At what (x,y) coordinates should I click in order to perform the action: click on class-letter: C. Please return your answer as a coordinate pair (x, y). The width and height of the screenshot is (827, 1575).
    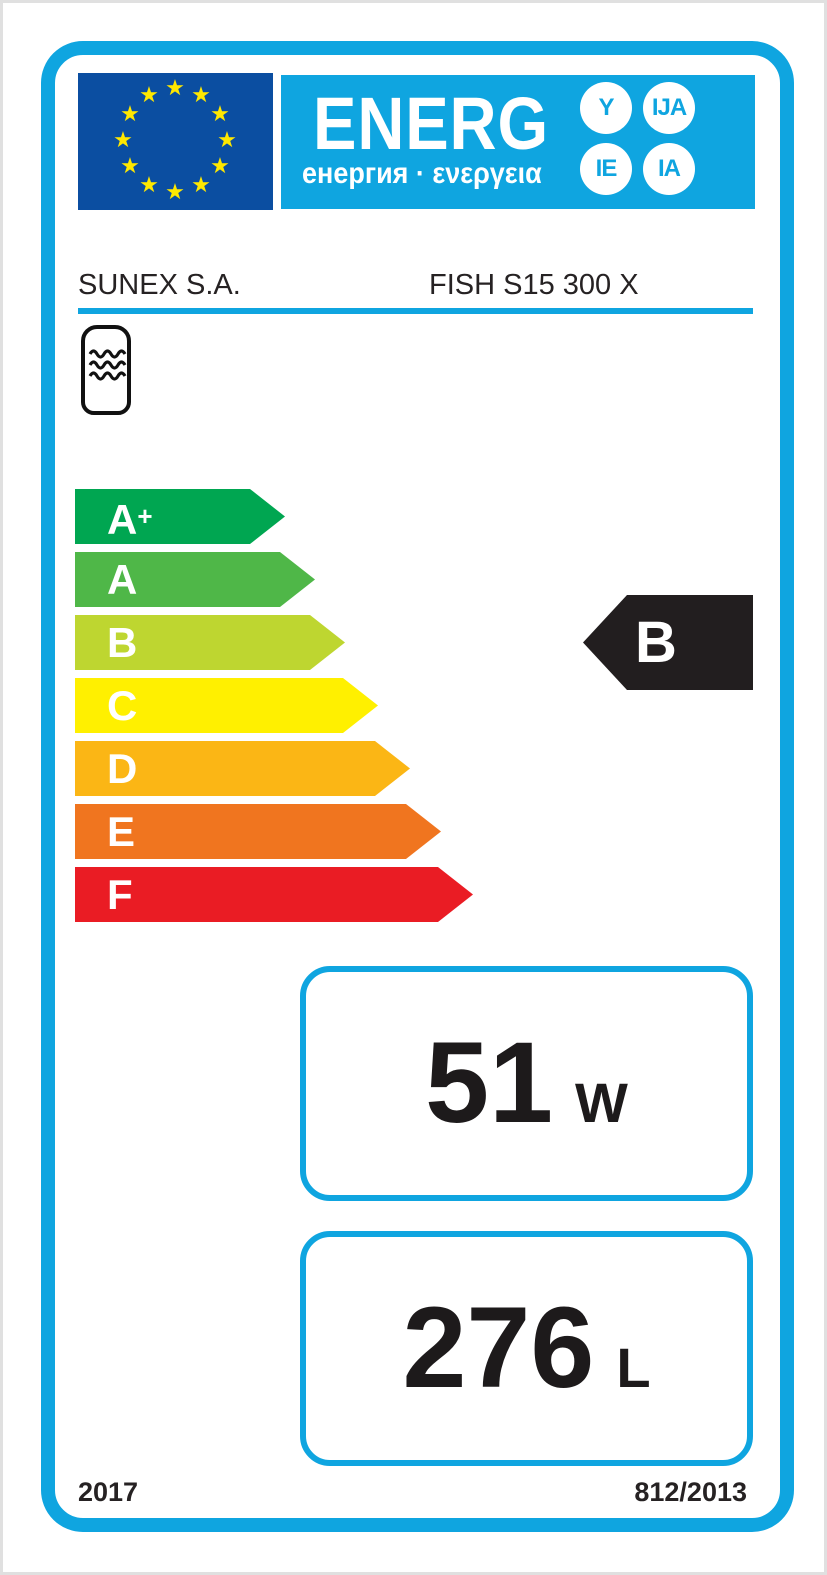
    Looking at the image, I should click on (122, 705).